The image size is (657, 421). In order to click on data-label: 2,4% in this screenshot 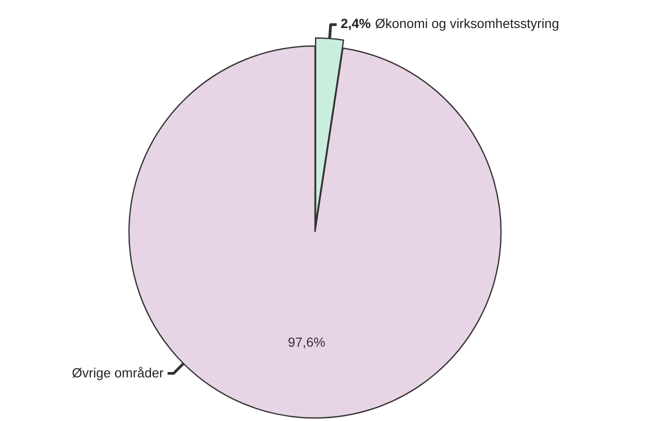, I will do `click(355, 24)`.